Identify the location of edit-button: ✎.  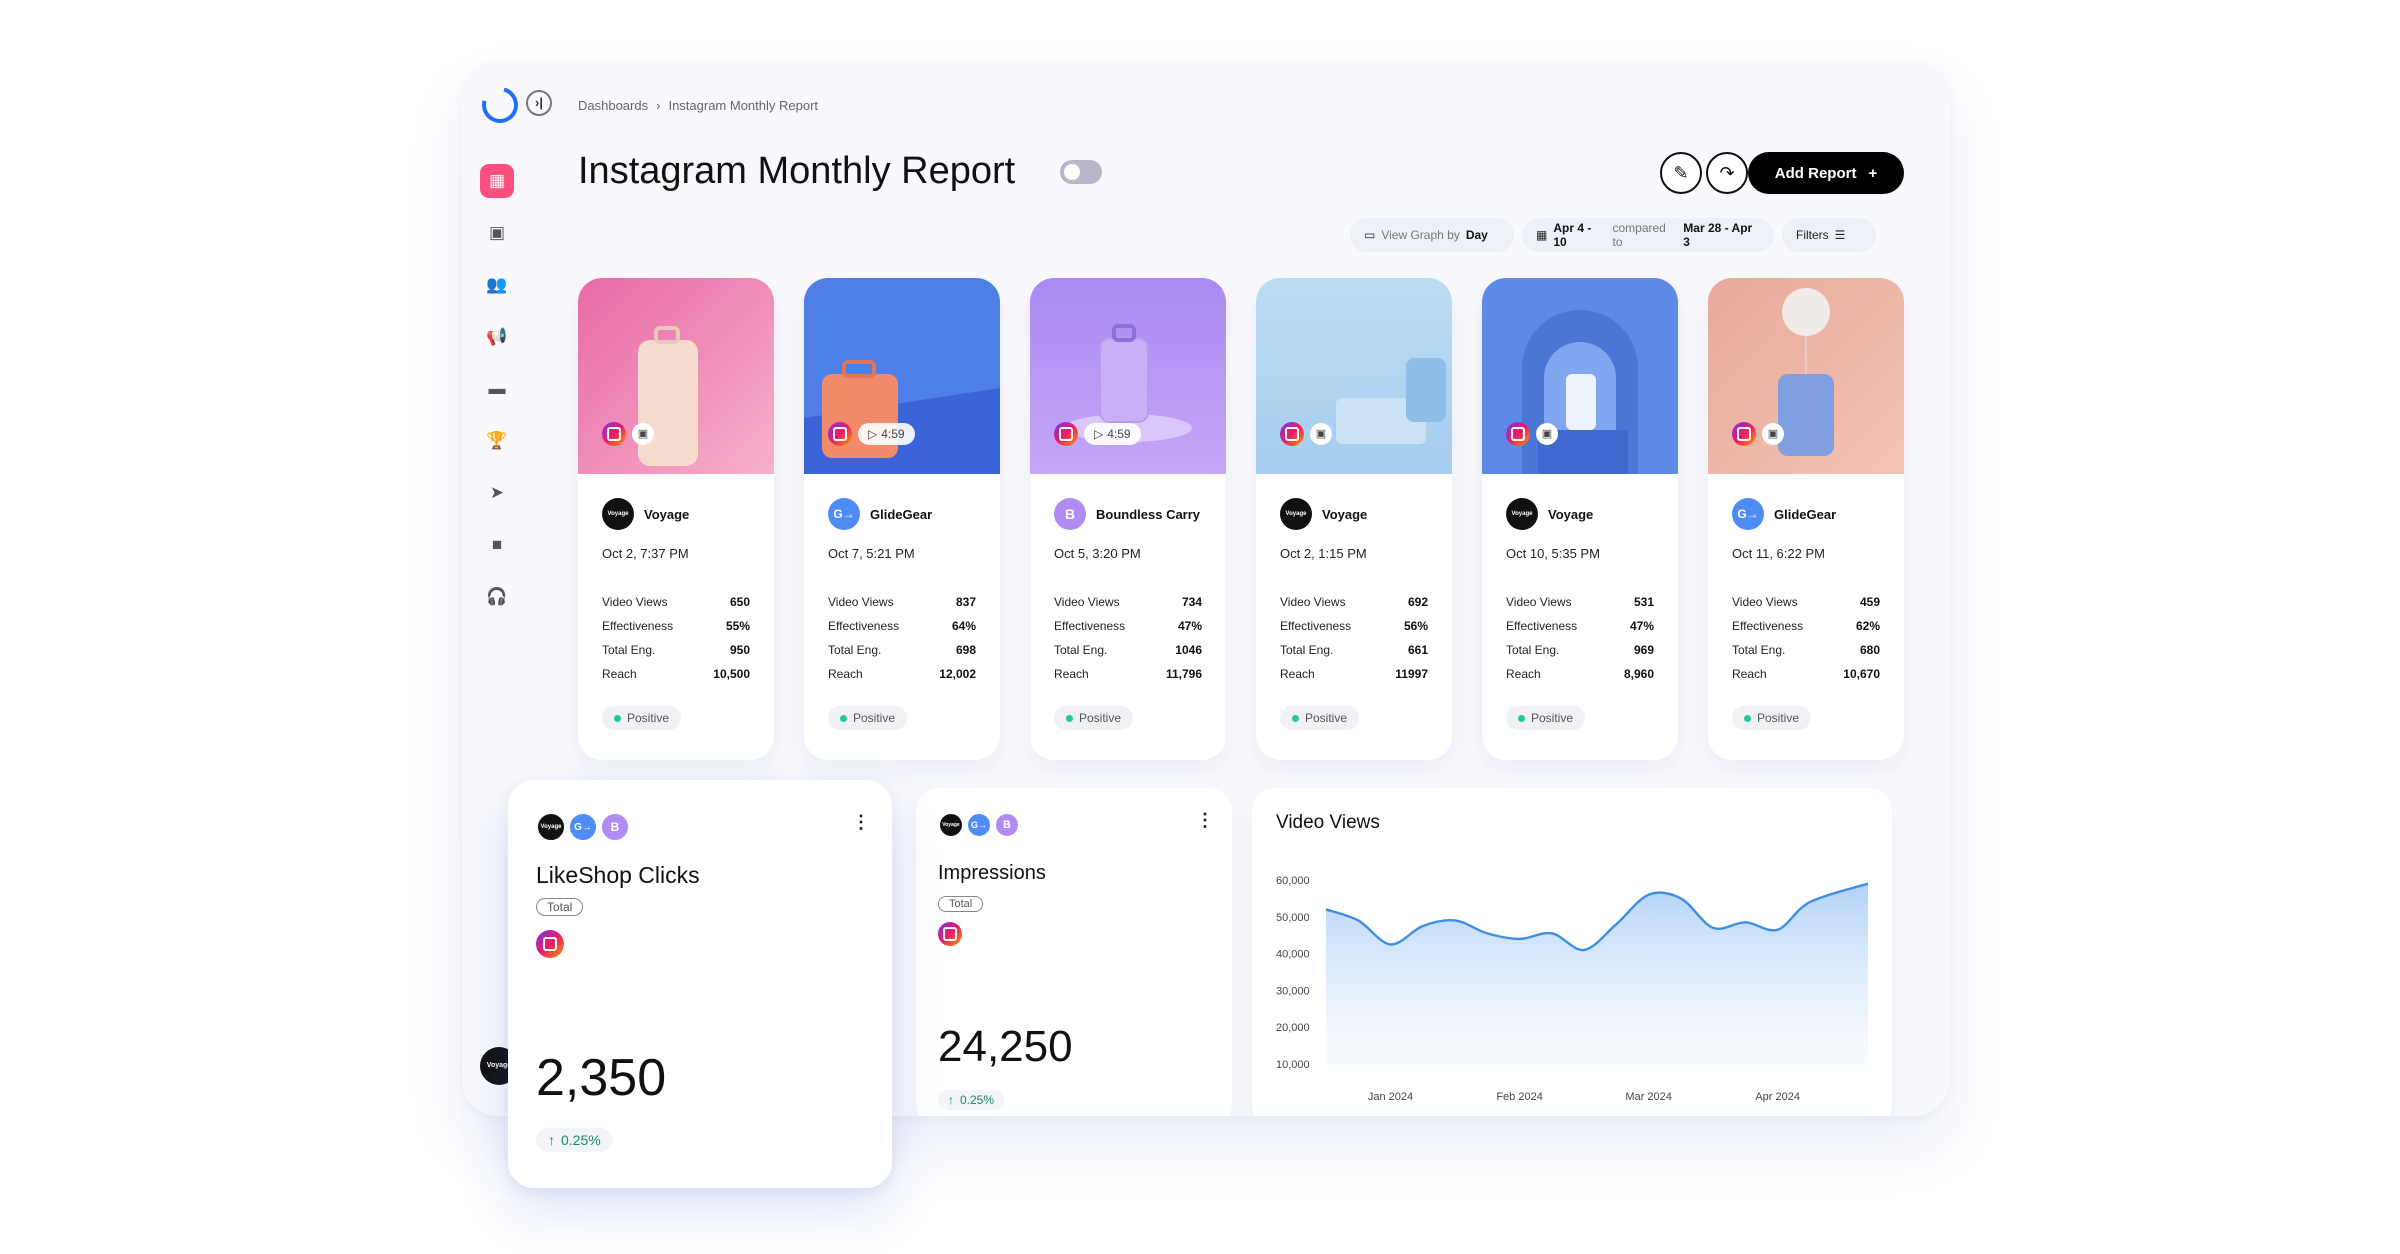
(1681, 173).